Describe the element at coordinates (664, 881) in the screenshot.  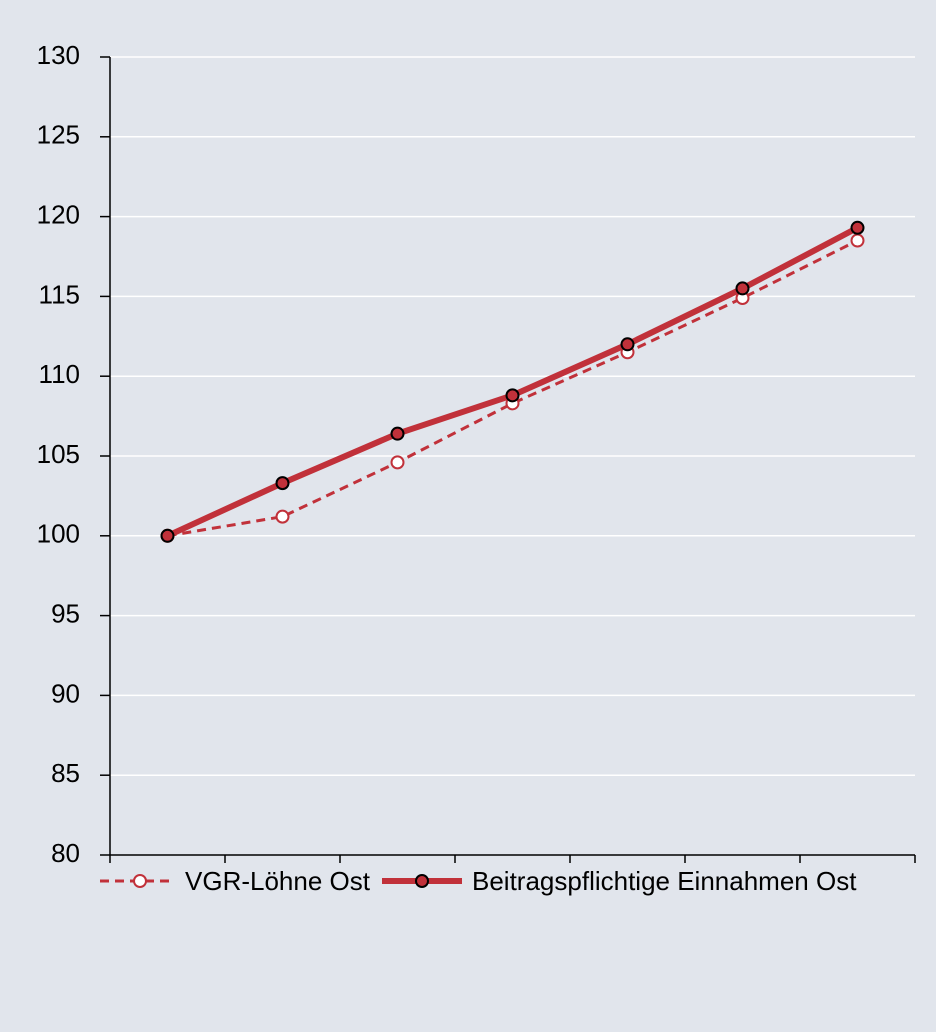
I see `legend-label: Beitragspflichtige Einnahmen Ost` at that location.